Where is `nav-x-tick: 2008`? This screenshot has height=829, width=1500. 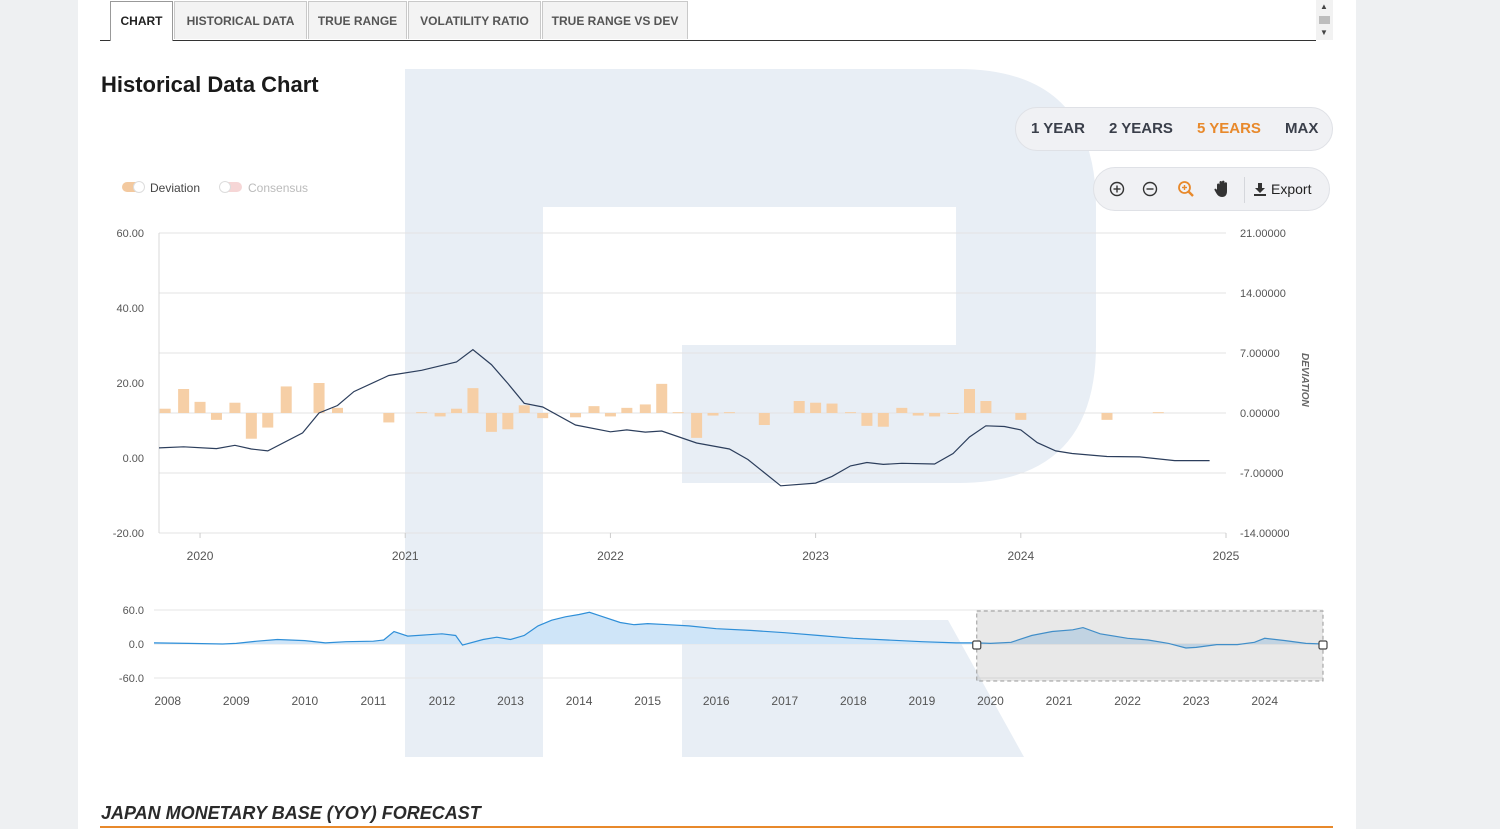
nav-x-tick: 2008 is located at coordinates (167, 701).